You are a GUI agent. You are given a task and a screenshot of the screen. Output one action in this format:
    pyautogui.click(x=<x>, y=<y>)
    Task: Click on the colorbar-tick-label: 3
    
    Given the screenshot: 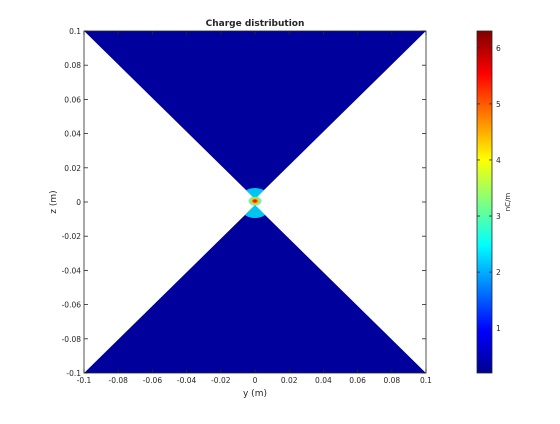 What is the action you would take?
    pyautogui.click(x=498, y=216)
    